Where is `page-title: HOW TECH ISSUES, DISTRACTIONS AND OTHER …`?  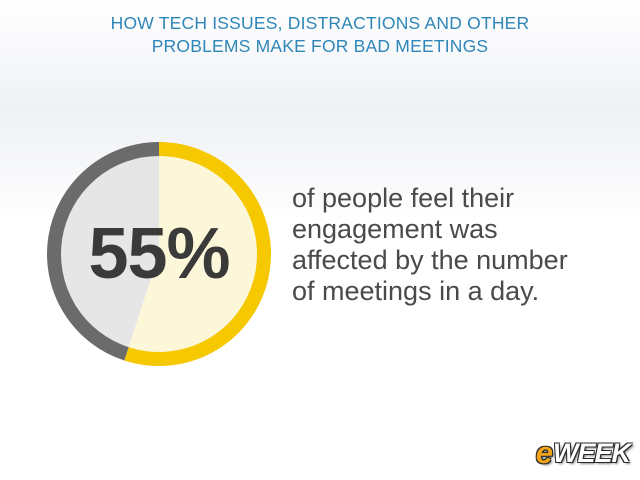 page-title: HOW TECH ISSUES, DISTRACTIONS AND OTHER … is located at coordinates (320, 35).